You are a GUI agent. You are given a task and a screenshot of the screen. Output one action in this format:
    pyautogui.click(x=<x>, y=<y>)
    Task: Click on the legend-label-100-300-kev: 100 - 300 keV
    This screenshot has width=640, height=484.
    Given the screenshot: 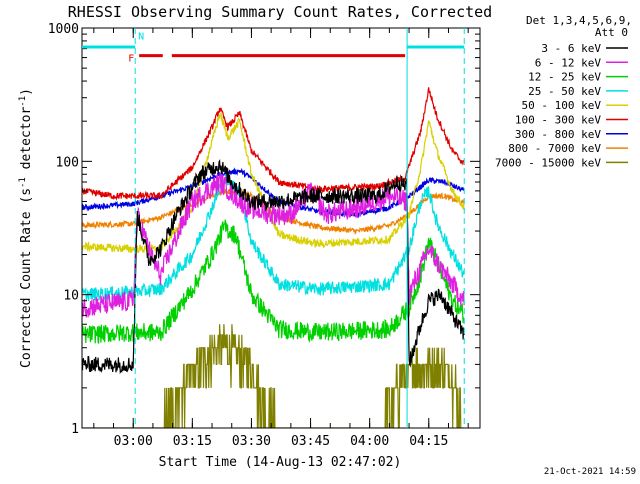 What is the action you would take?
    pyautogui.click(x=558, y=120)
    